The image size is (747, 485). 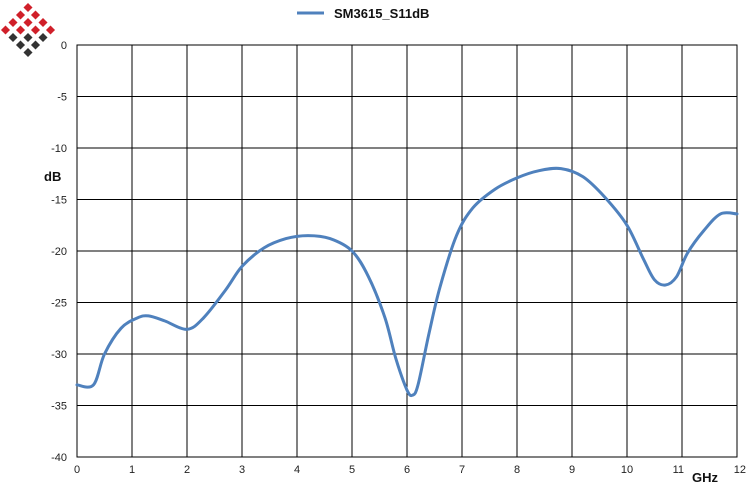 What do you see at coordinates (242, 470) in the screenshot?
I see `x-tick-label: 3` at bounding box center [242, 470].